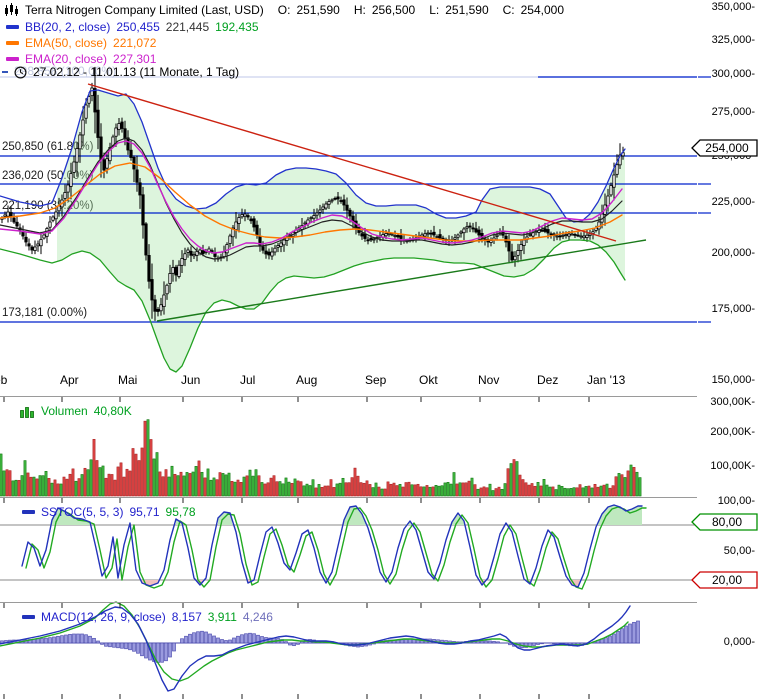  Describe the element at coordinates (739, 642) in the screenshot. I see `y-axis-label: 0,000-` at that location.